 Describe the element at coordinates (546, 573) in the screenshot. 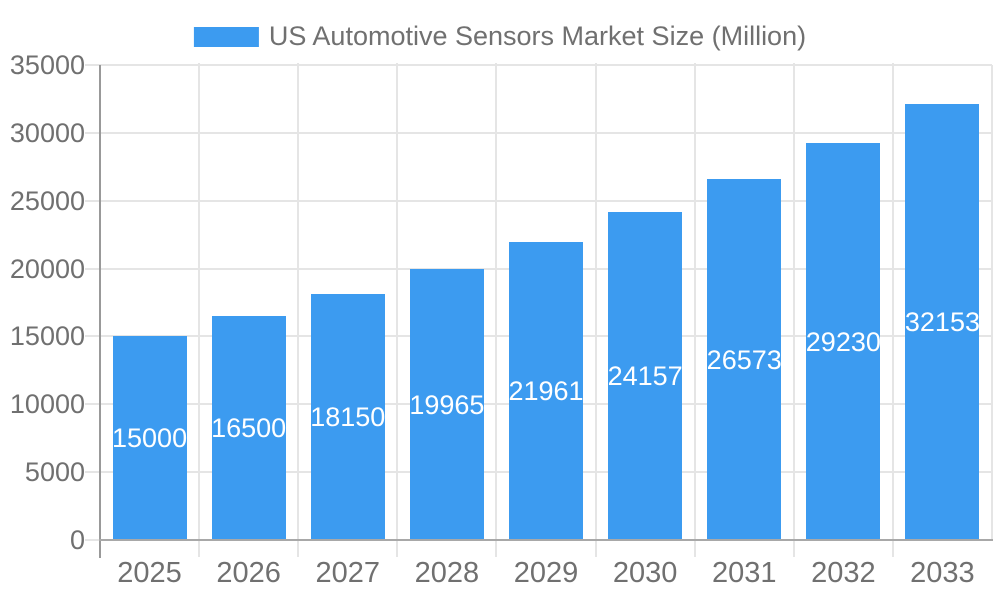

I see `x-axis-tick-label: 2029` at that location.